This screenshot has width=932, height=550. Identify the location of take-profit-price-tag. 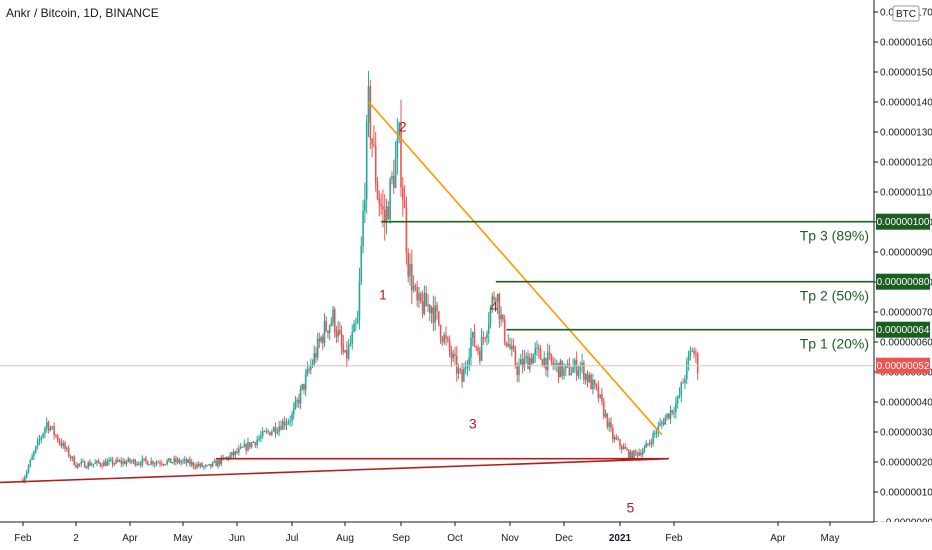
(903, 281).